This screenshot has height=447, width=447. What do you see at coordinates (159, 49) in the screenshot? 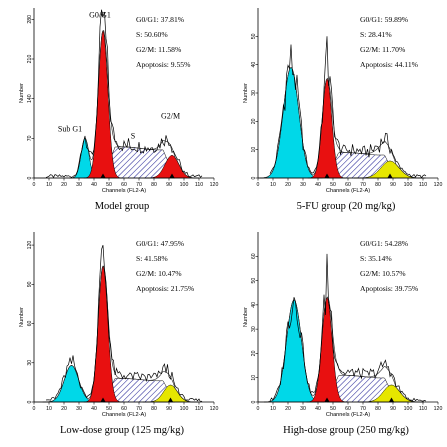
I see `phase-stat-text: G2/M: 11.58%` at bounding box center [159, 49].